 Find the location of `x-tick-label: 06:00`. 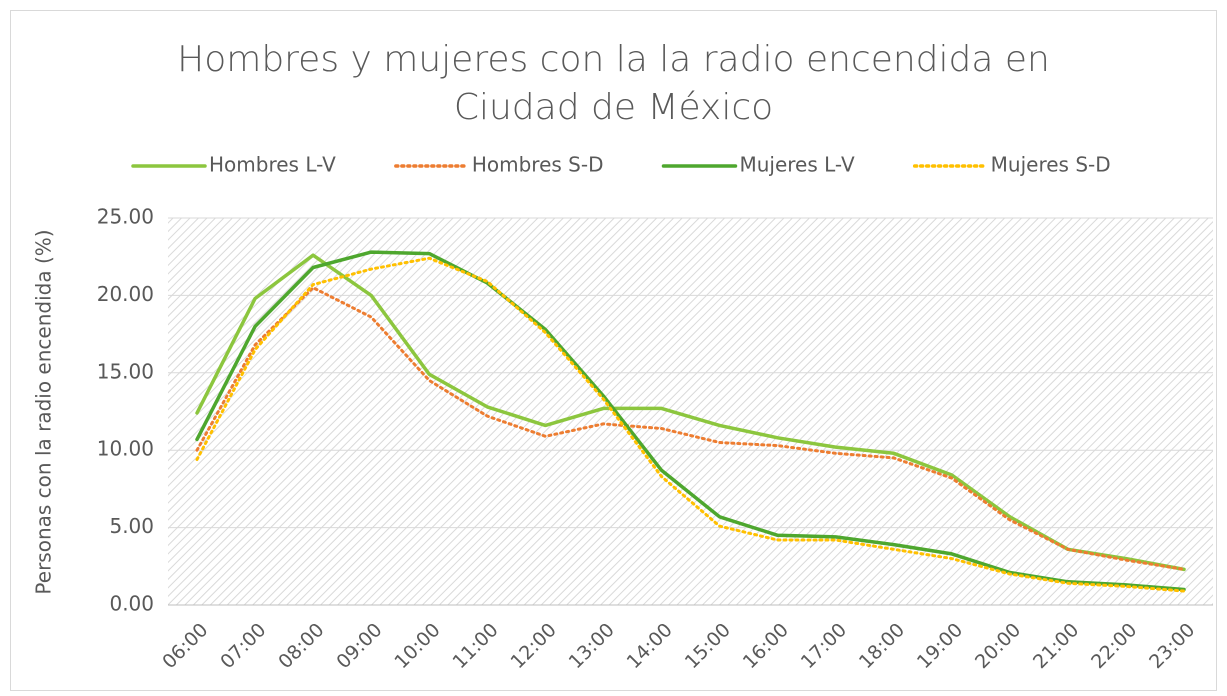

x-tick-label: 06:00 is located at coordinates (185, 646).